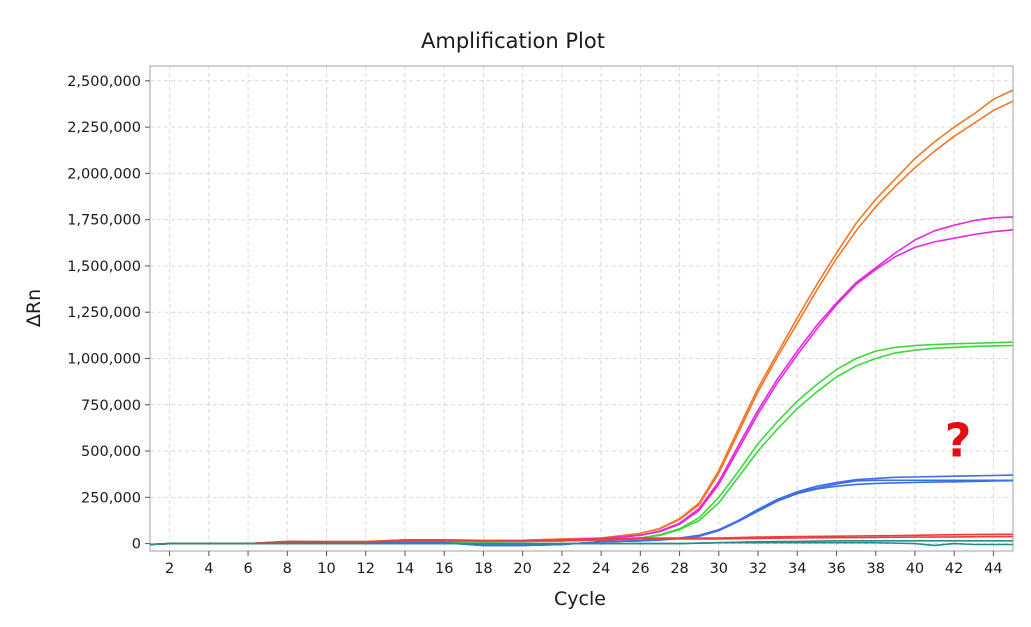  Describe the element at coordinates (326, 569) in the screenshot. I see `x-tick-label: 10` at that location.